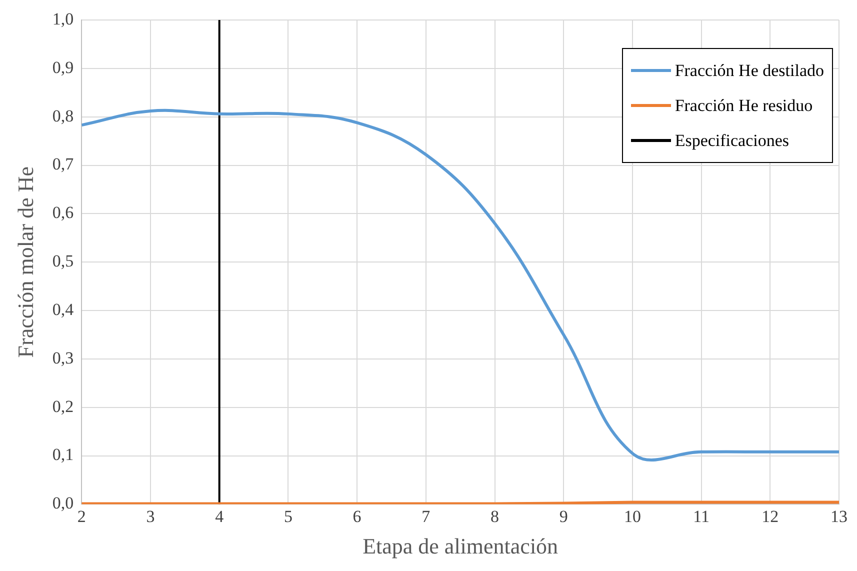 This screenshot has height=571, width=857. I want to click on x-tick-label: 4, so click(219, 516).